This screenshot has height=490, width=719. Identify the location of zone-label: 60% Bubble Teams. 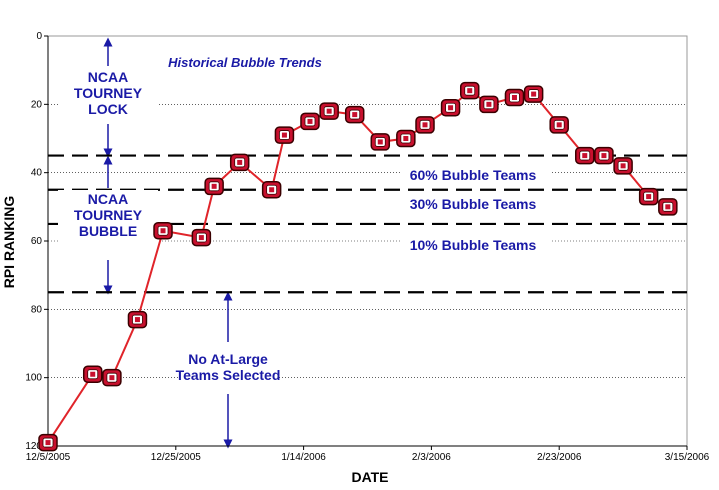
(473, 175).